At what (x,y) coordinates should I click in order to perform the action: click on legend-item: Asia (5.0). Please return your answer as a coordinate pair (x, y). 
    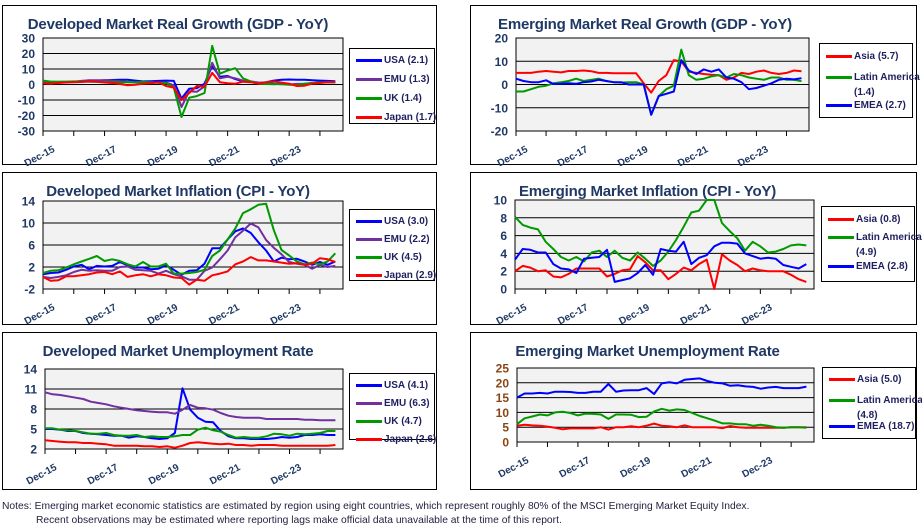
    Looking at the image, I should click on (875, 379).